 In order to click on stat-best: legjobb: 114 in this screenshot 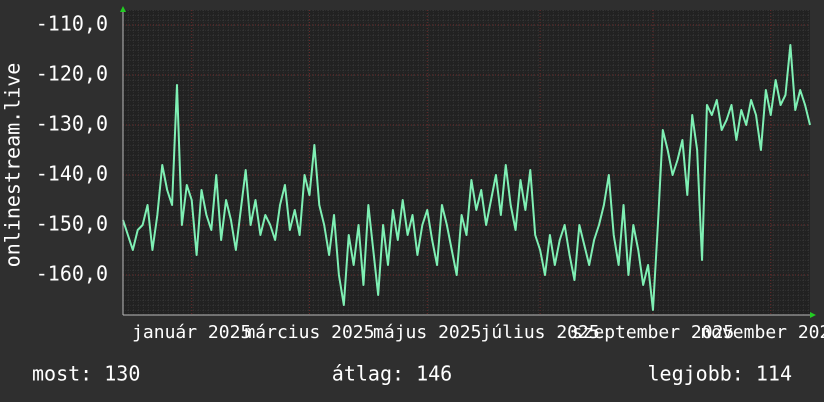, I will do `click(720, 374)`.